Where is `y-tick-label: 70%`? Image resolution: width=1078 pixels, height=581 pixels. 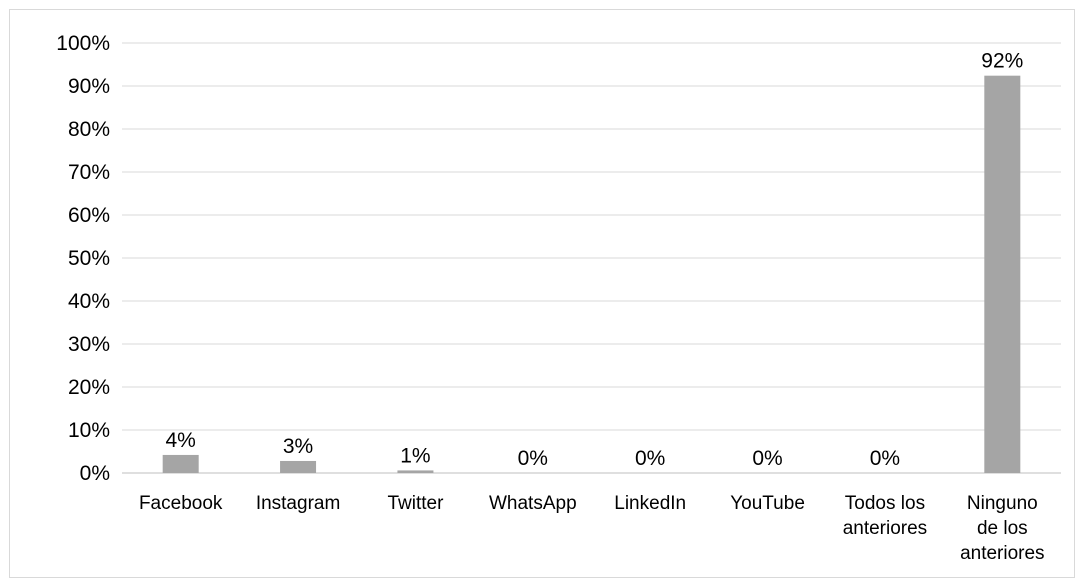
y-tick-label: 70% is located at coordinates (89, 172).